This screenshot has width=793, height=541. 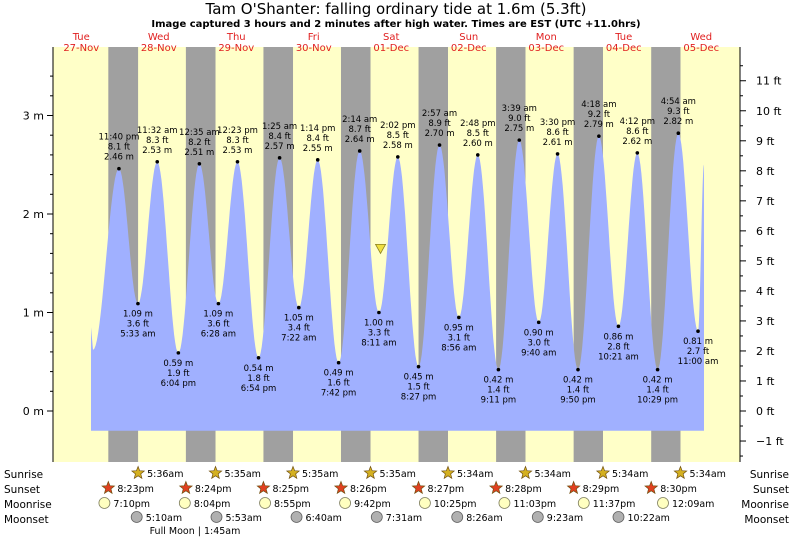 I want to click on y-tick-label-m: 2 m, so click(x=33, y=214).